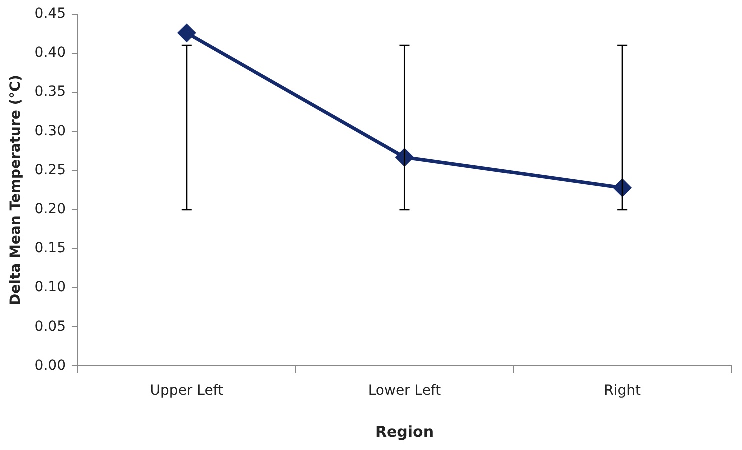 This screenshot has width=742, height=450. What do you see at coordinates (50, 14) in the screenshot?
I see `y-tick-label: 0.45` at bounding box center [50, 14].